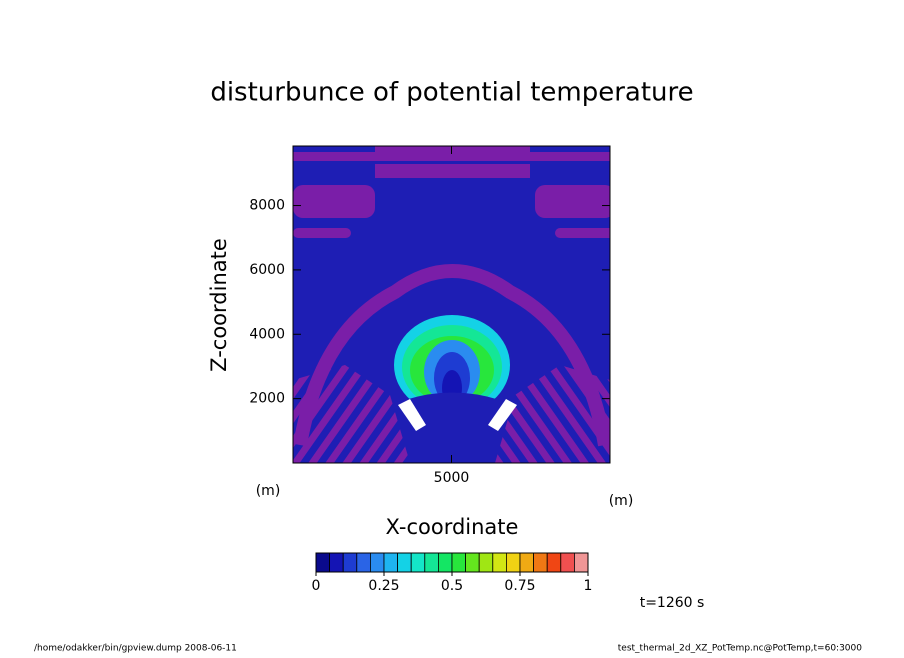 Image resolution: width=904 pixels, height=658 pixels. Describe the element at coordinates (267, 399) in the screenshot. I see `y-tick-label: 2000` at that location.